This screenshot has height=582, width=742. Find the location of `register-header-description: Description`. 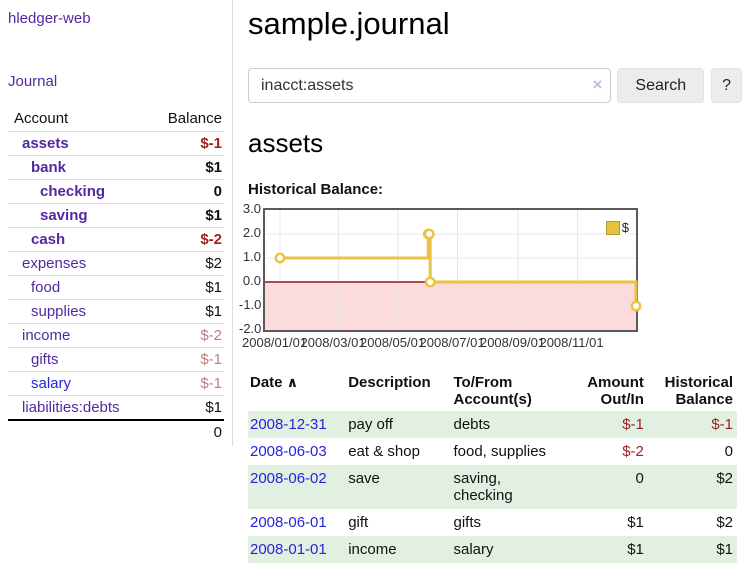

register-header-description: Description is located at coordinates (389, 382).